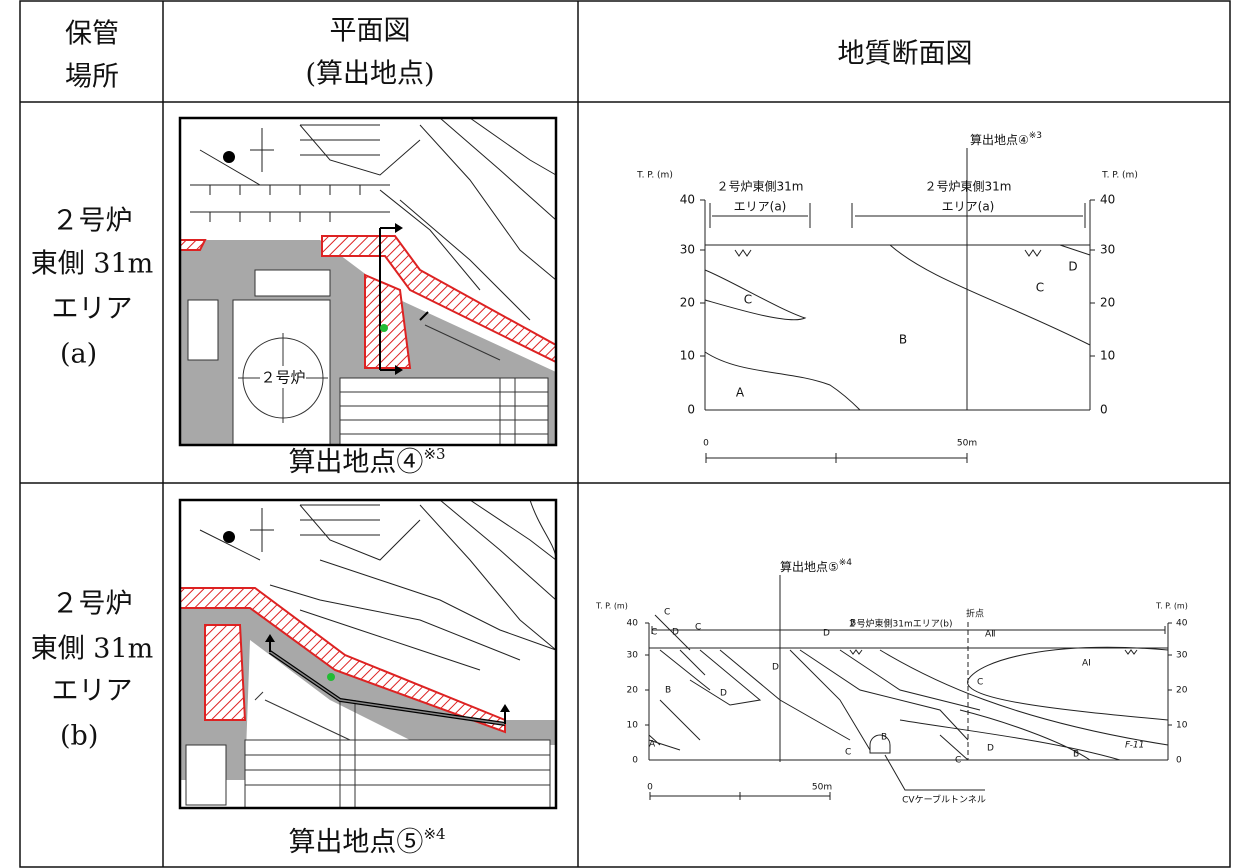  Describe the element at coordinates (944, 800) in the screenshot. I see `tunnel-label: CVケーブルトンネル` at that location.